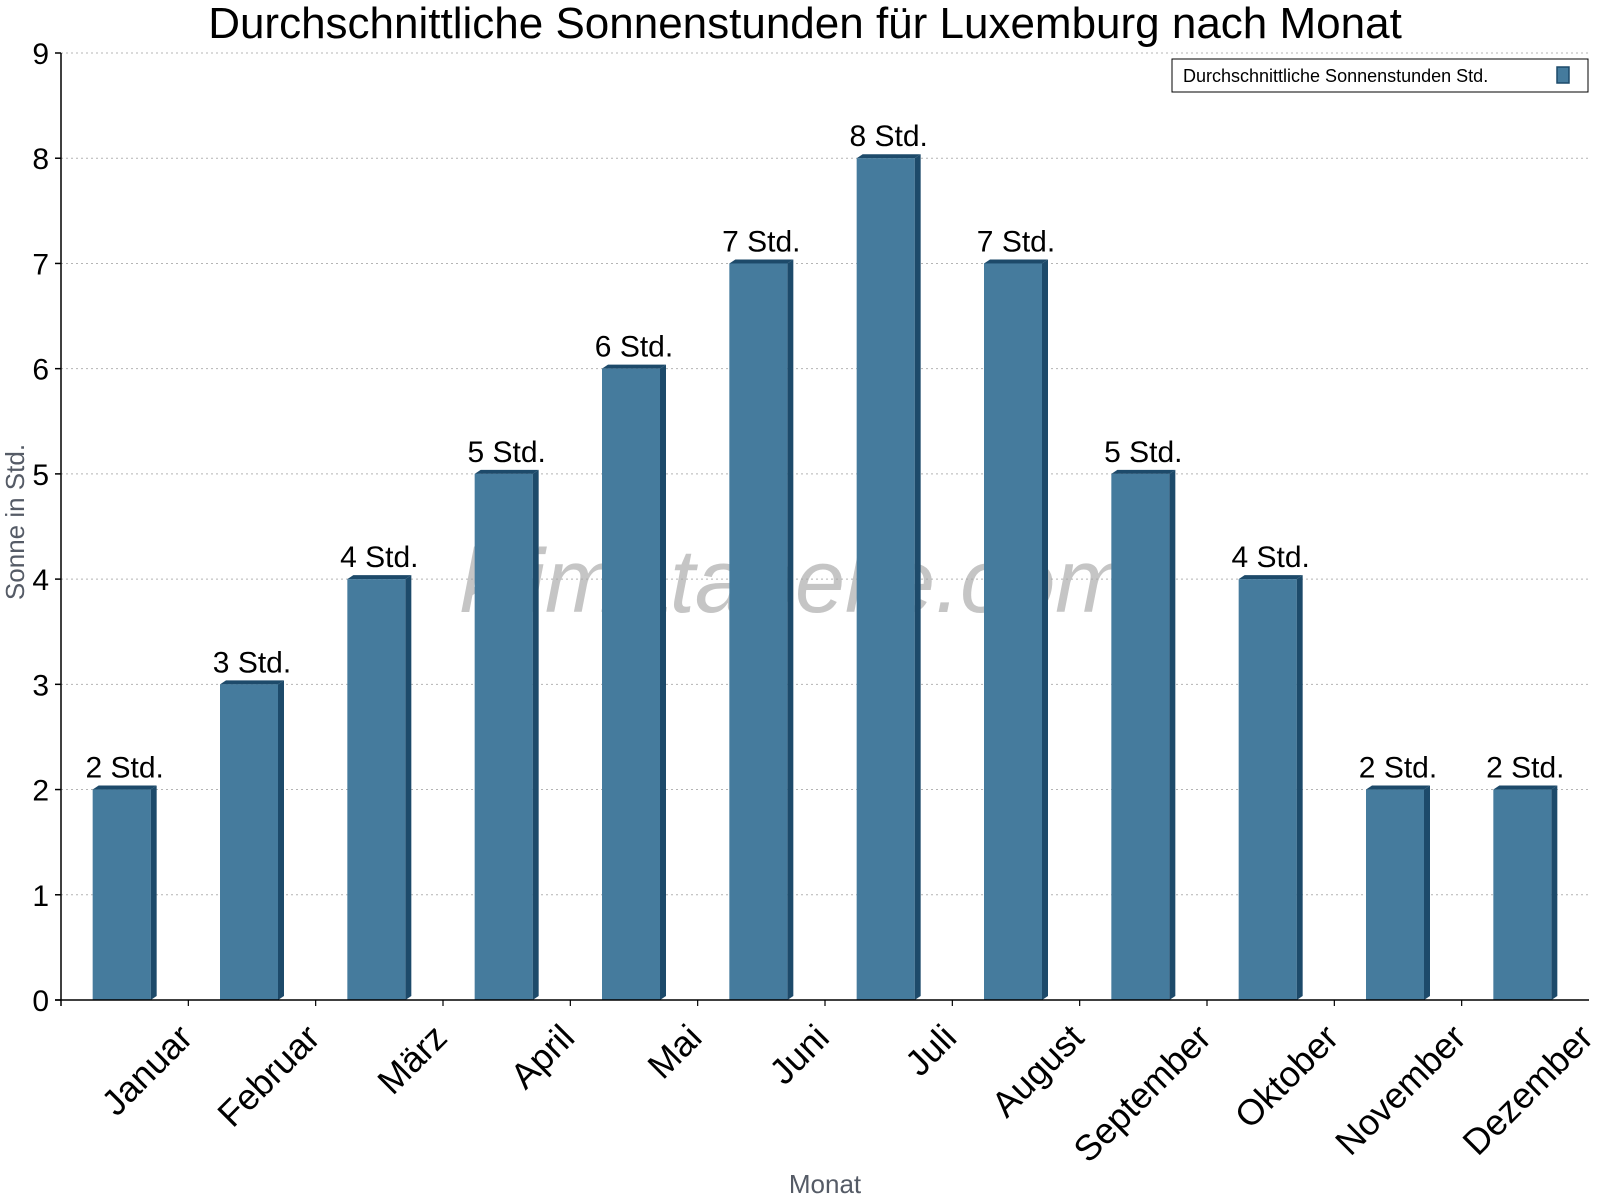 The width and height of the screenshot is (1600, 1200). Describe the element at coordinates (1527, 1089) in the screenshot. I see `x-tick-label: Dezember` at that location.